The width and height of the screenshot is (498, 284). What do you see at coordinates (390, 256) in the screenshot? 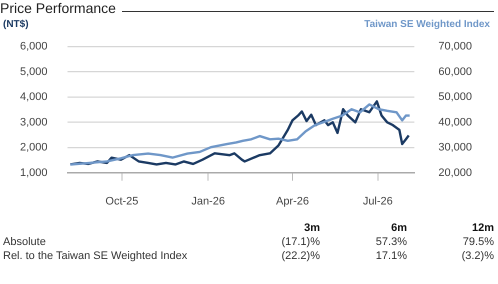
I see `text: 17.1%` at bounding box center [390, 256].